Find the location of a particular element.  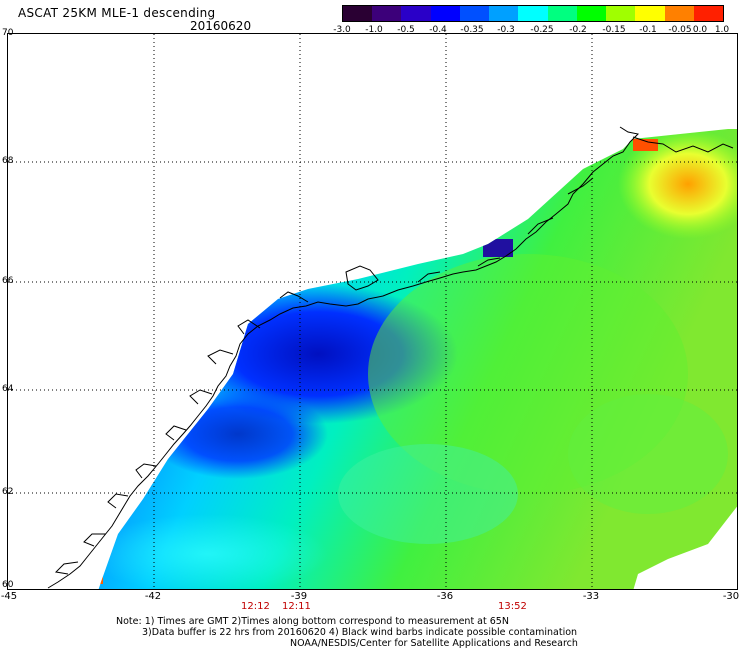

scale-label: -1.0 is located at coordinates (374, 30).